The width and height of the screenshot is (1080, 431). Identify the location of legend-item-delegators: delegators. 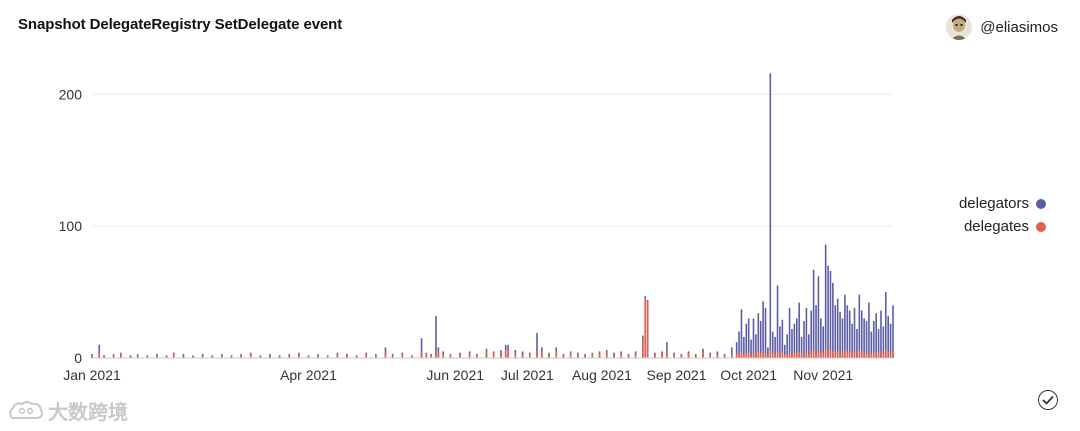
(1002, 203).